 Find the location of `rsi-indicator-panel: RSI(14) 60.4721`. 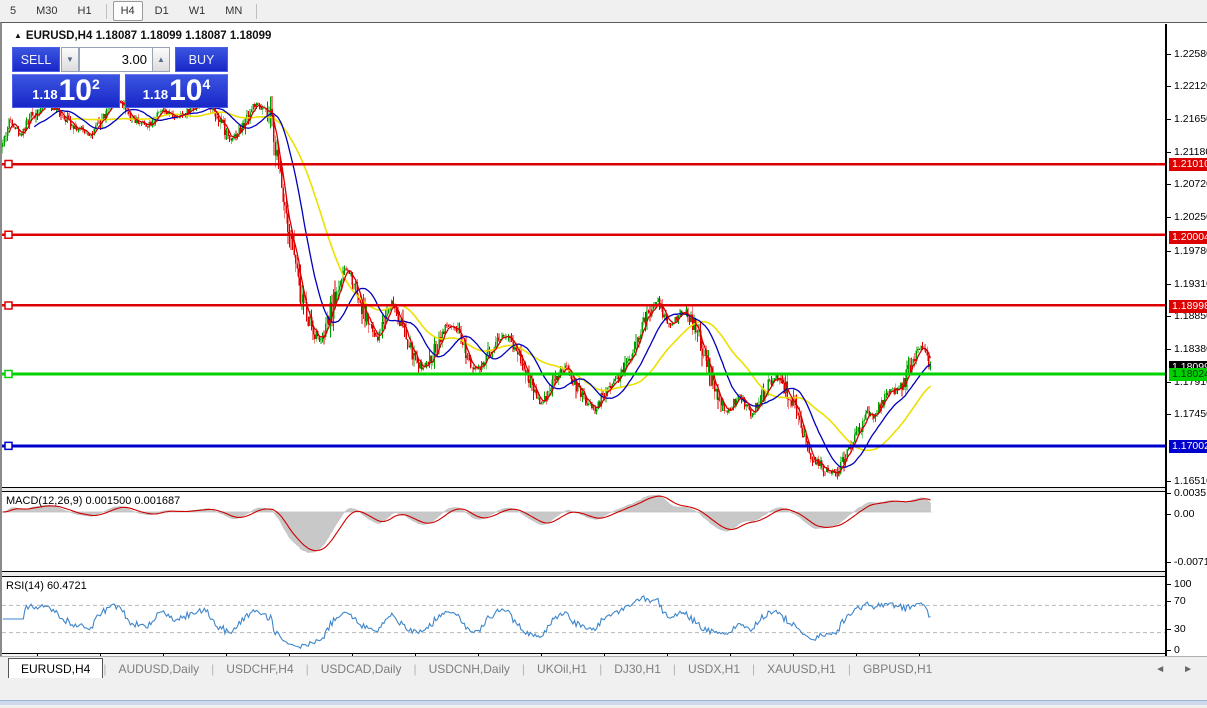

rsi-indicator-panel: RSI(14) 60.4721 is located at coordinates (583, 615).